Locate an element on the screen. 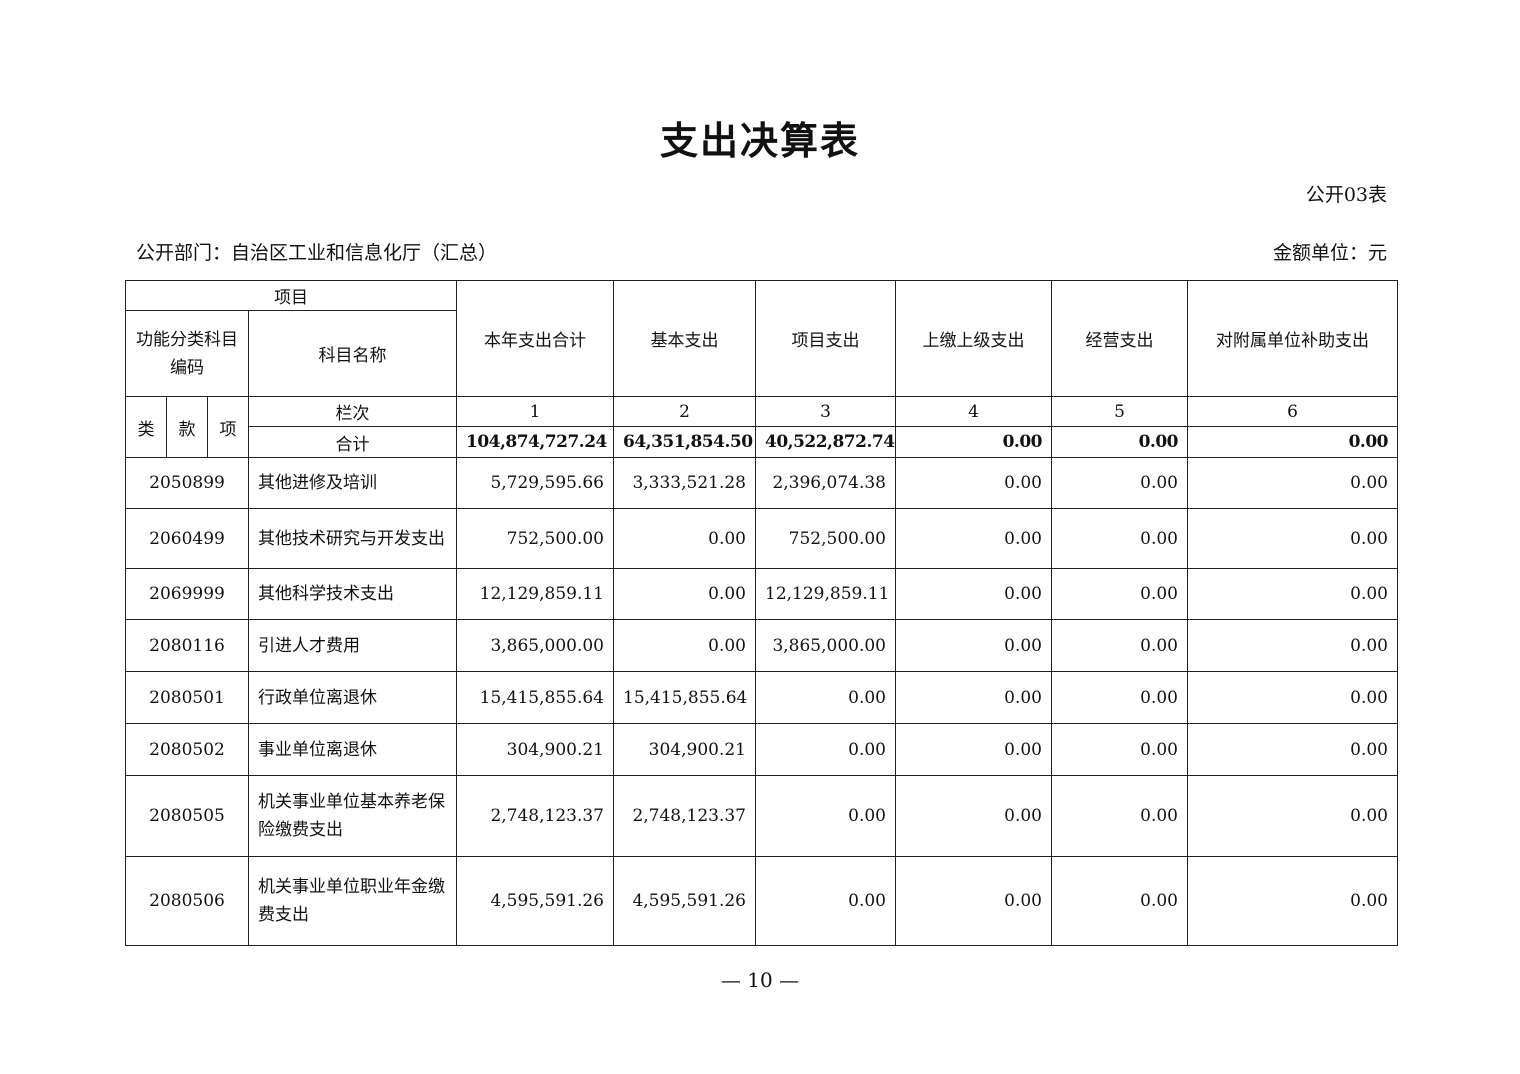 This screenshot has width=1520, height=1074. header-col-3: 项目支出 is located at coordinates (825, 338).